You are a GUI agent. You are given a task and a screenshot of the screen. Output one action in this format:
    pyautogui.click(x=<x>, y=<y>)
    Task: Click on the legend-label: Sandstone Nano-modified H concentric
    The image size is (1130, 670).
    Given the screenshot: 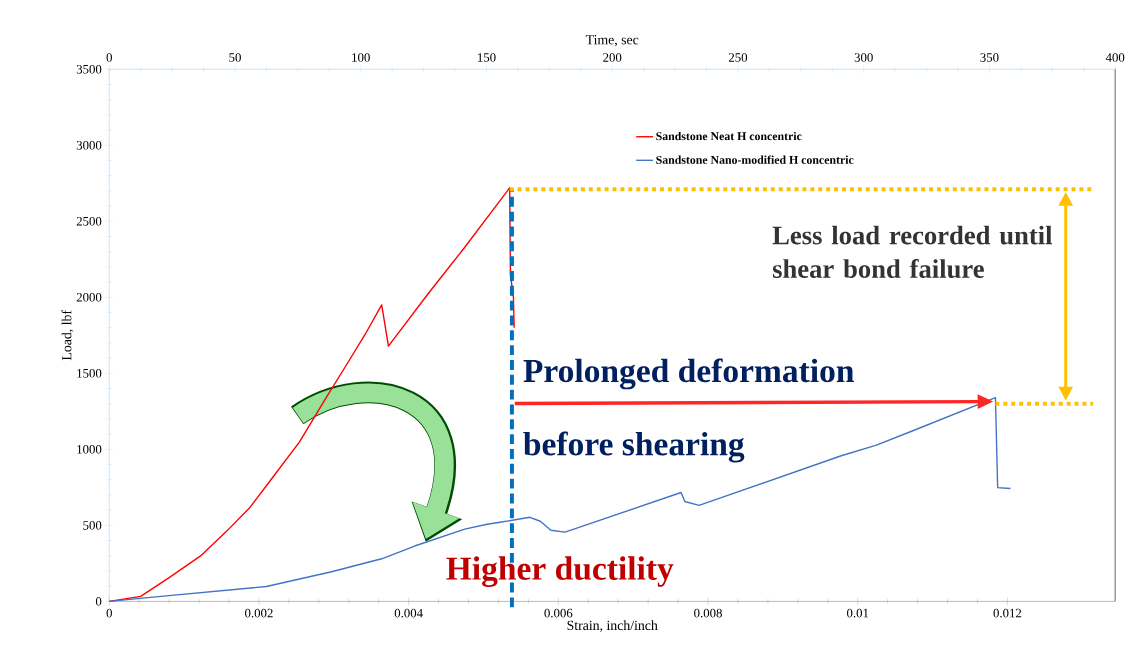 What is the action you would take?
    pyautogui.click(x=755, y=160)
    